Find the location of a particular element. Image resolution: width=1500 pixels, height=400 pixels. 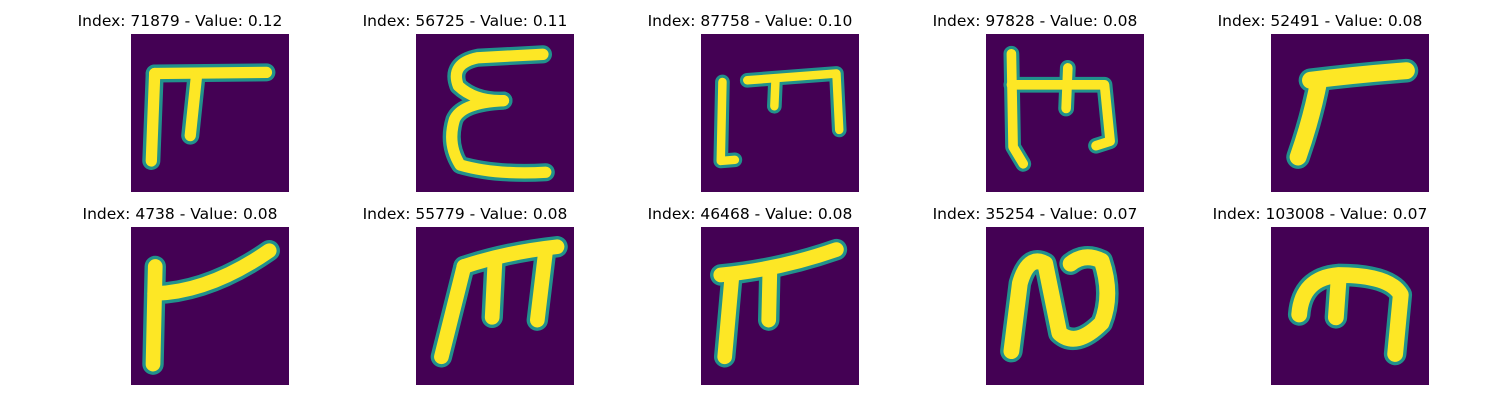

panel-4: Index: 97828 - Value: 0.08 is located at coordinates (1035, 100).